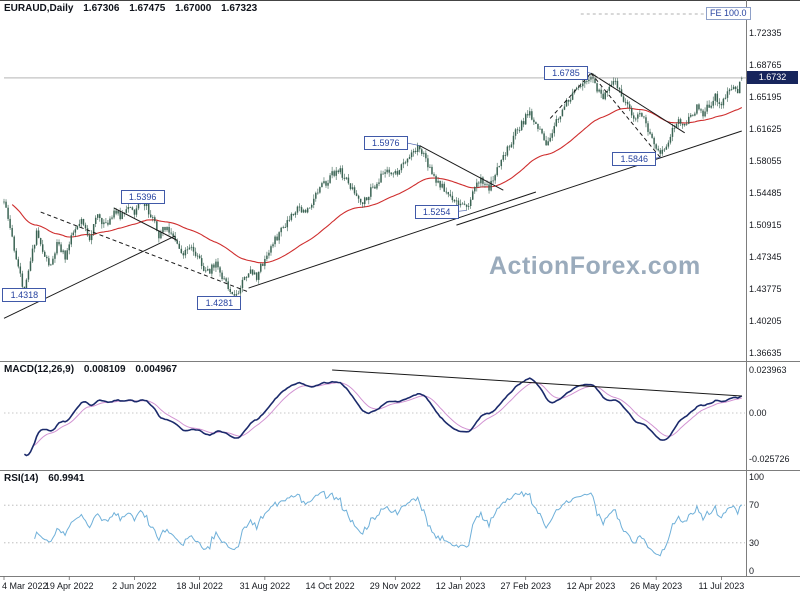  What do you see at coordinates (765, 65) in the screenshot?
I see `price-axis-label: 1.68765` at bounding box center [765, 65].